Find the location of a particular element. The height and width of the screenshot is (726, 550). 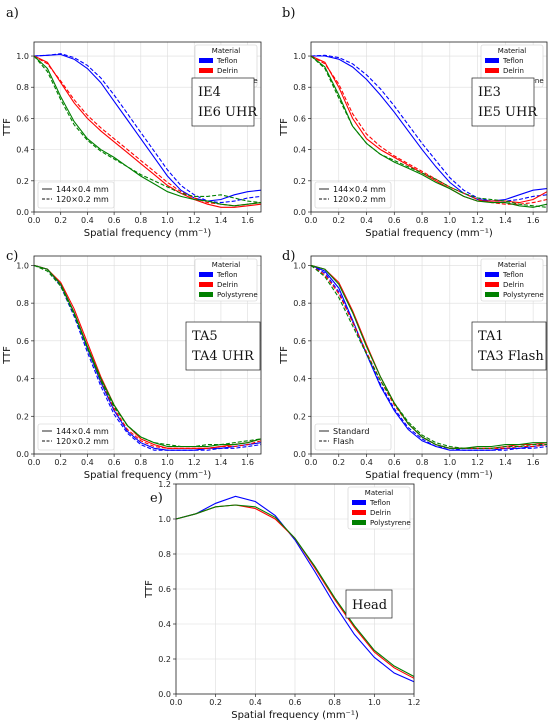

annotation-line: TA3 Flash is located at coordinates (511, 356).